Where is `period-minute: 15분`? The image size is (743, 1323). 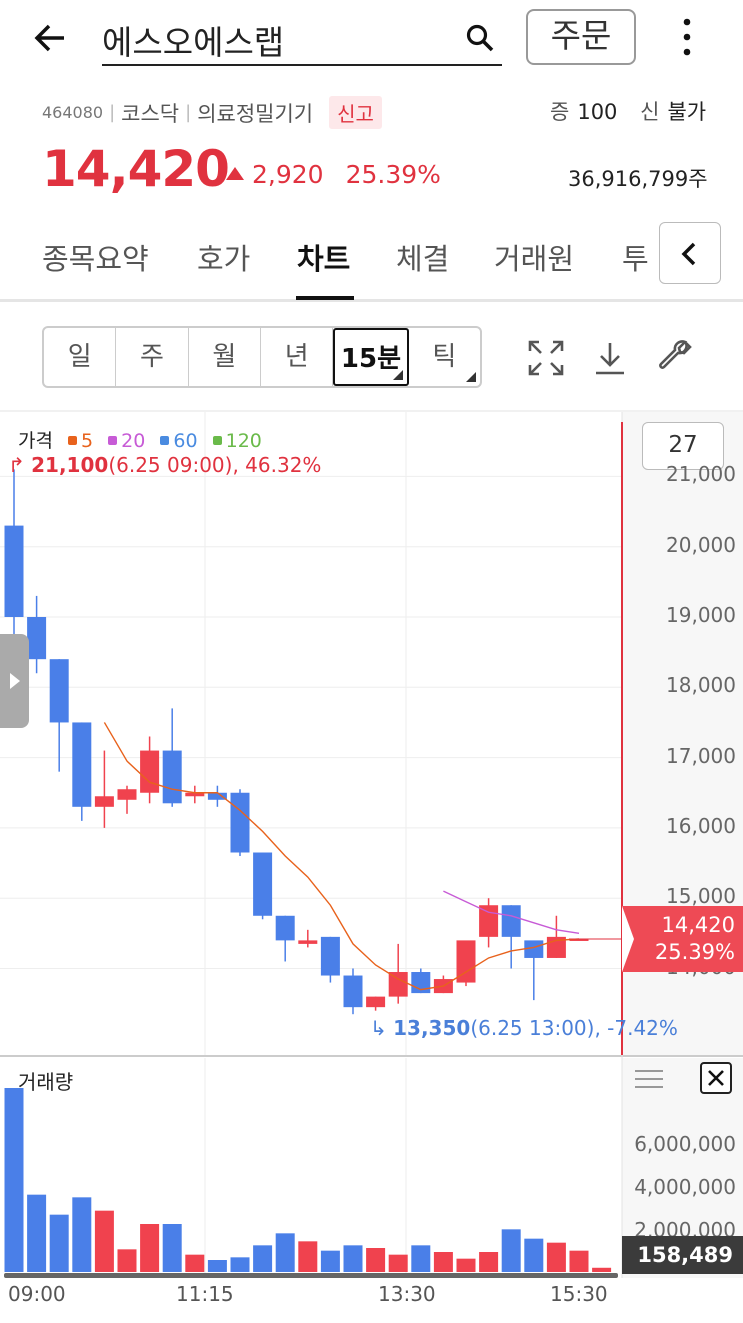
period-minute: 15분 is located at coordinates (371, 357).